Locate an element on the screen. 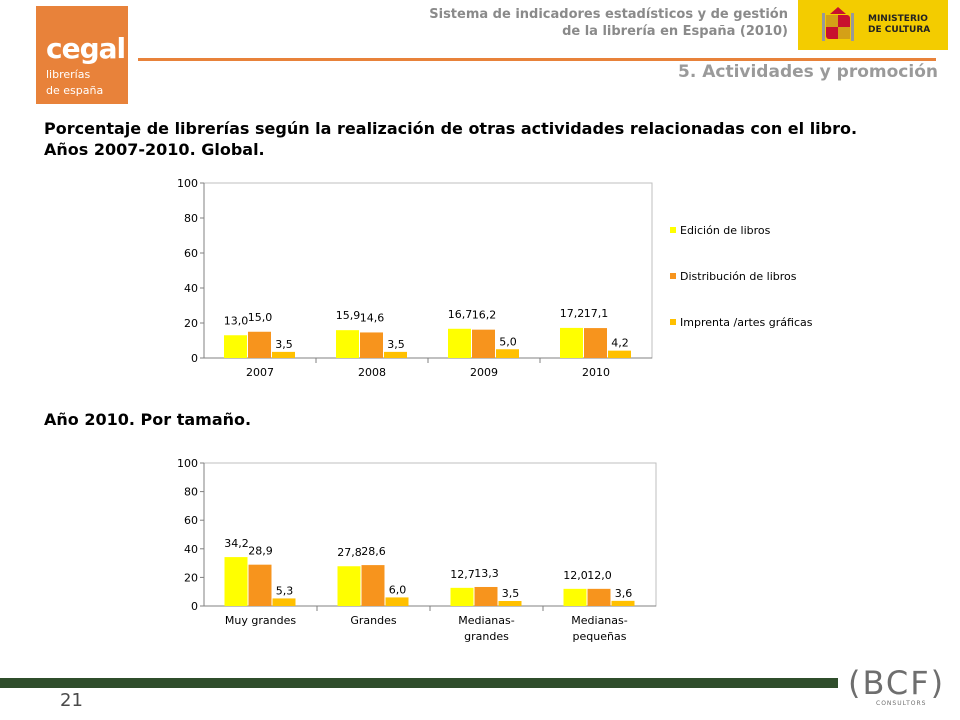  data-label: 27,8 is located at coordinates (349, 552).